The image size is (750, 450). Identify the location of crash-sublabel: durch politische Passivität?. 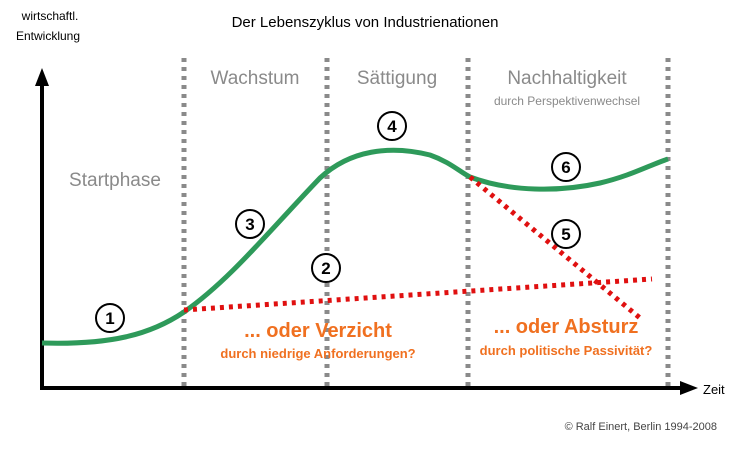
(566, 350).